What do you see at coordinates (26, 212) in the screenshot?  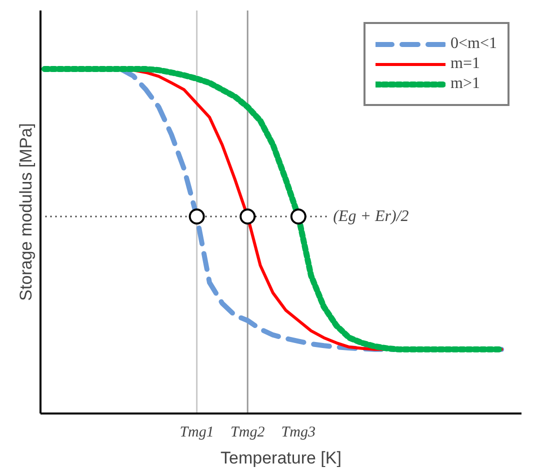 I see `y-axis-title: Storage modulus [MPa]` at bounding box center [26, 212].